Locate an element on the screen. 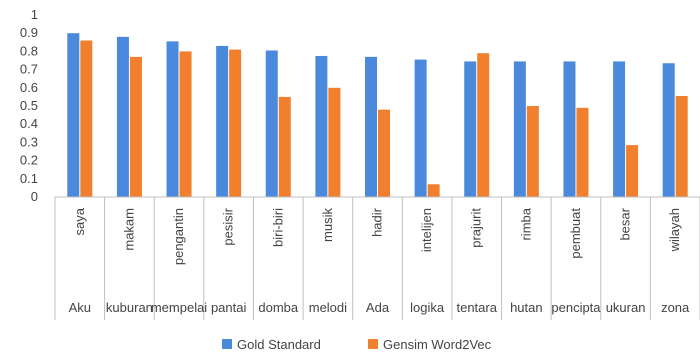 This screenshot has height=360, width=700. y-tick-label: 0.8 is located at coordinates (29, 50).